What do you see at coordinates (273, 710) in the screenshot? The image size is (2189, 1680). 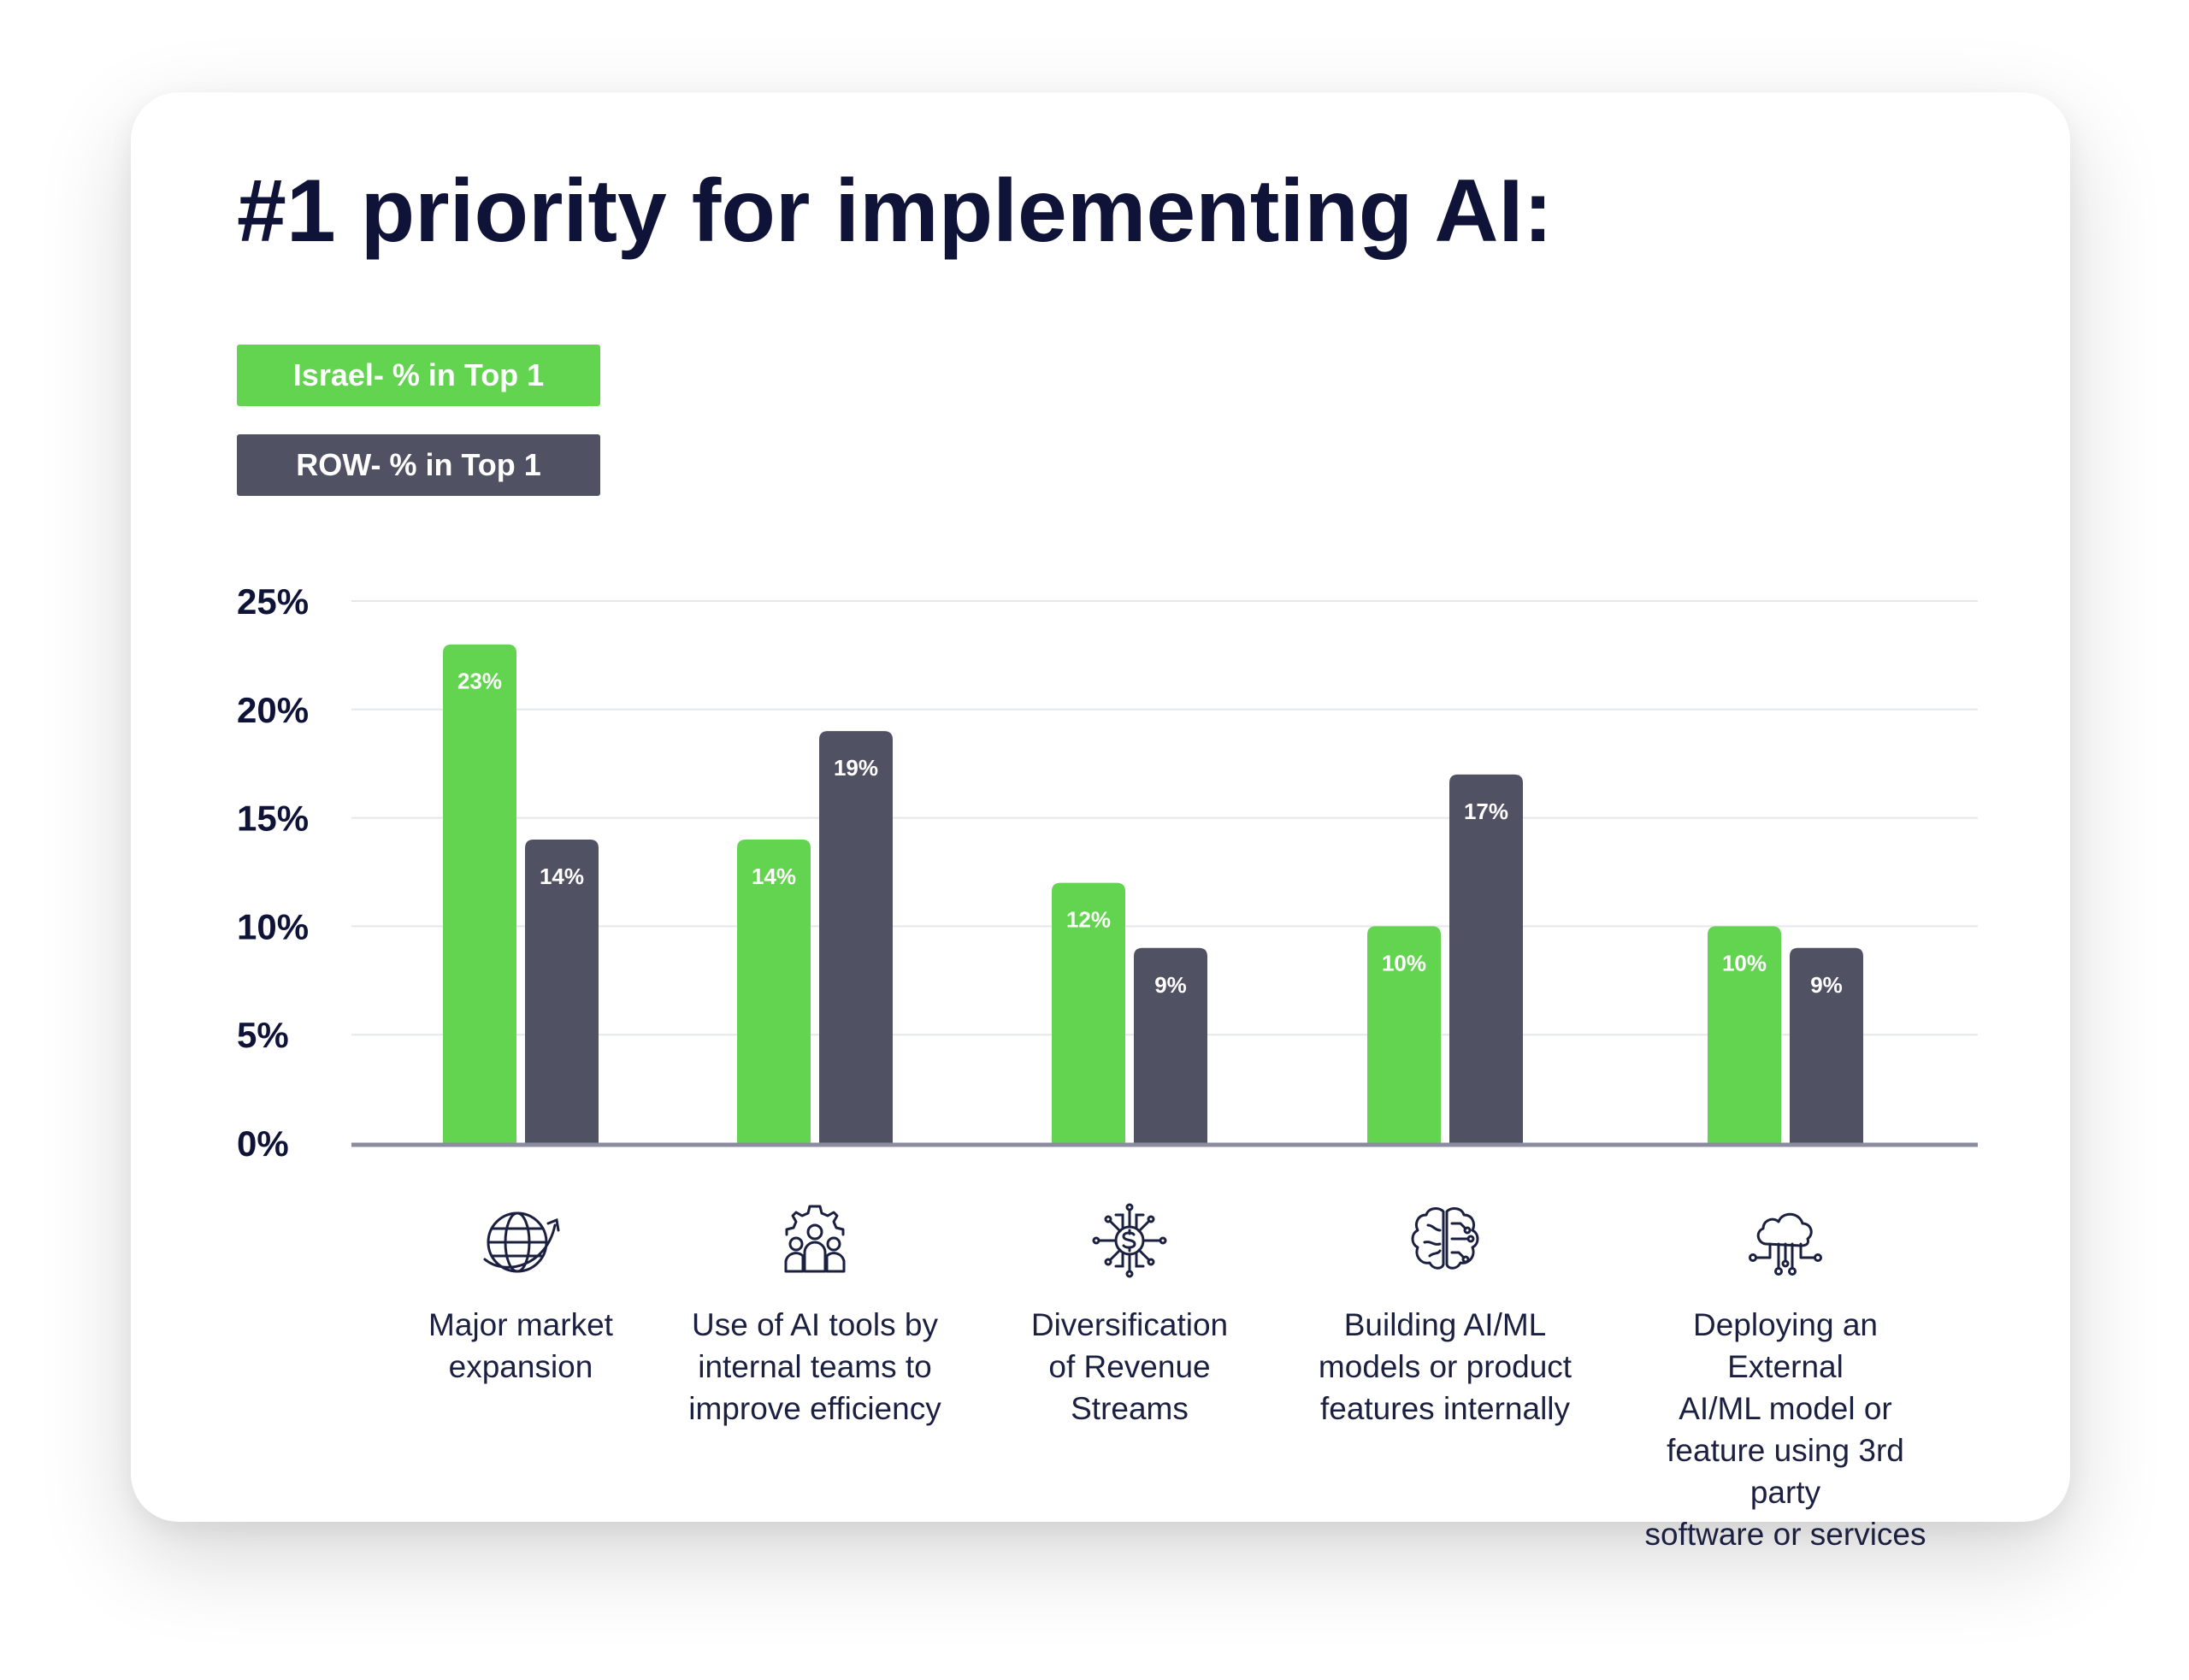 I see `y-tick-label: 20%` at bounding box center [273, 710].